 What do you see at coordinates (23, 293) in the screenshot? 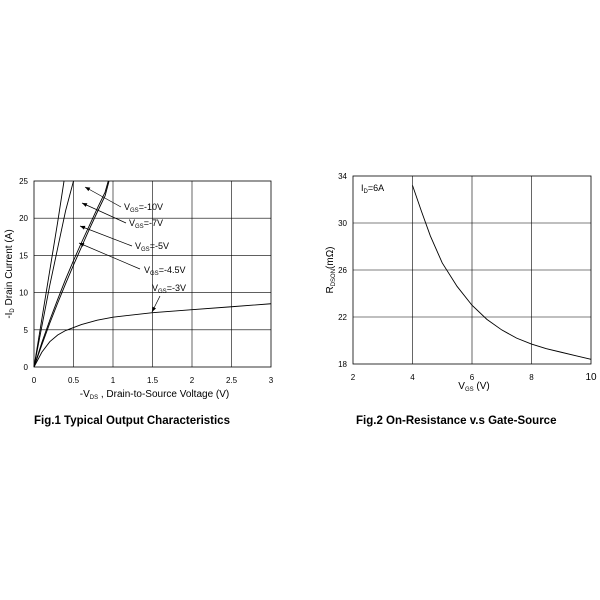
I see `y-tick-label: 10` at bounding box center [23, 293].